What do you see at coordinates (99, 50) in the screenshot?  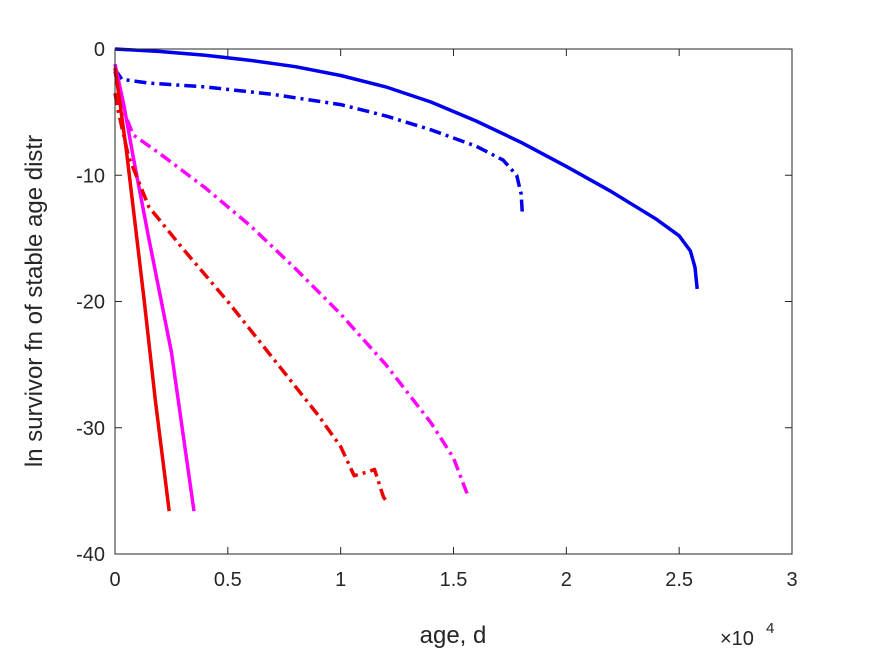 I see `y-tick-label: 0` at bounding box center [99, 50].